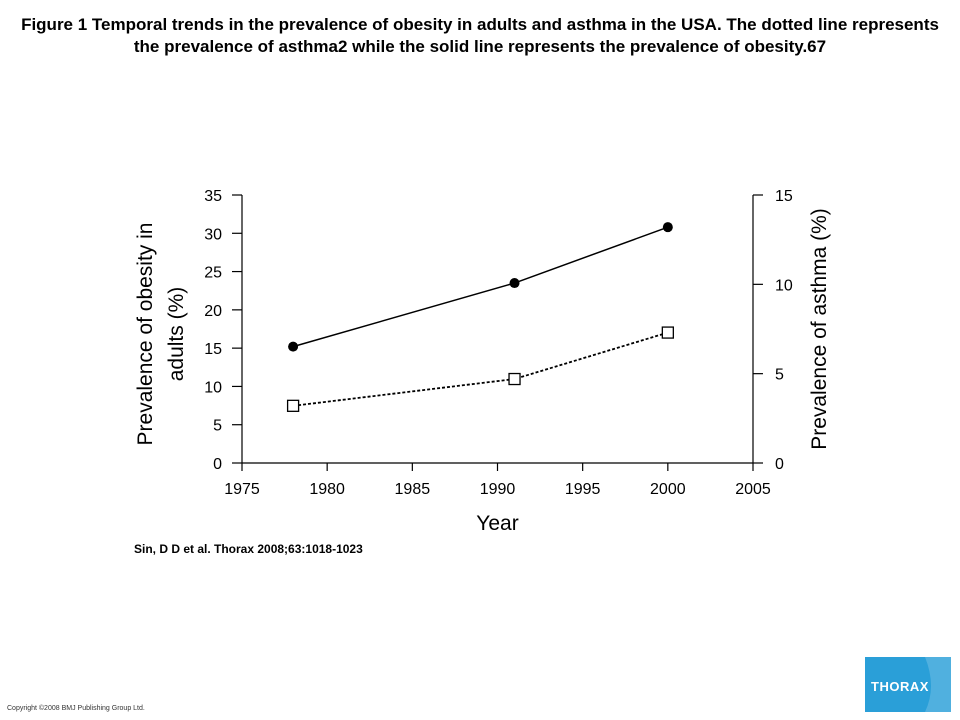 Image resolution: width=960 pixels, height=720 pixels. What do you see at coordinates (668, 489) in the screenshot?
I see `x-tick-label: 2000` at bounding box center [668, 489].